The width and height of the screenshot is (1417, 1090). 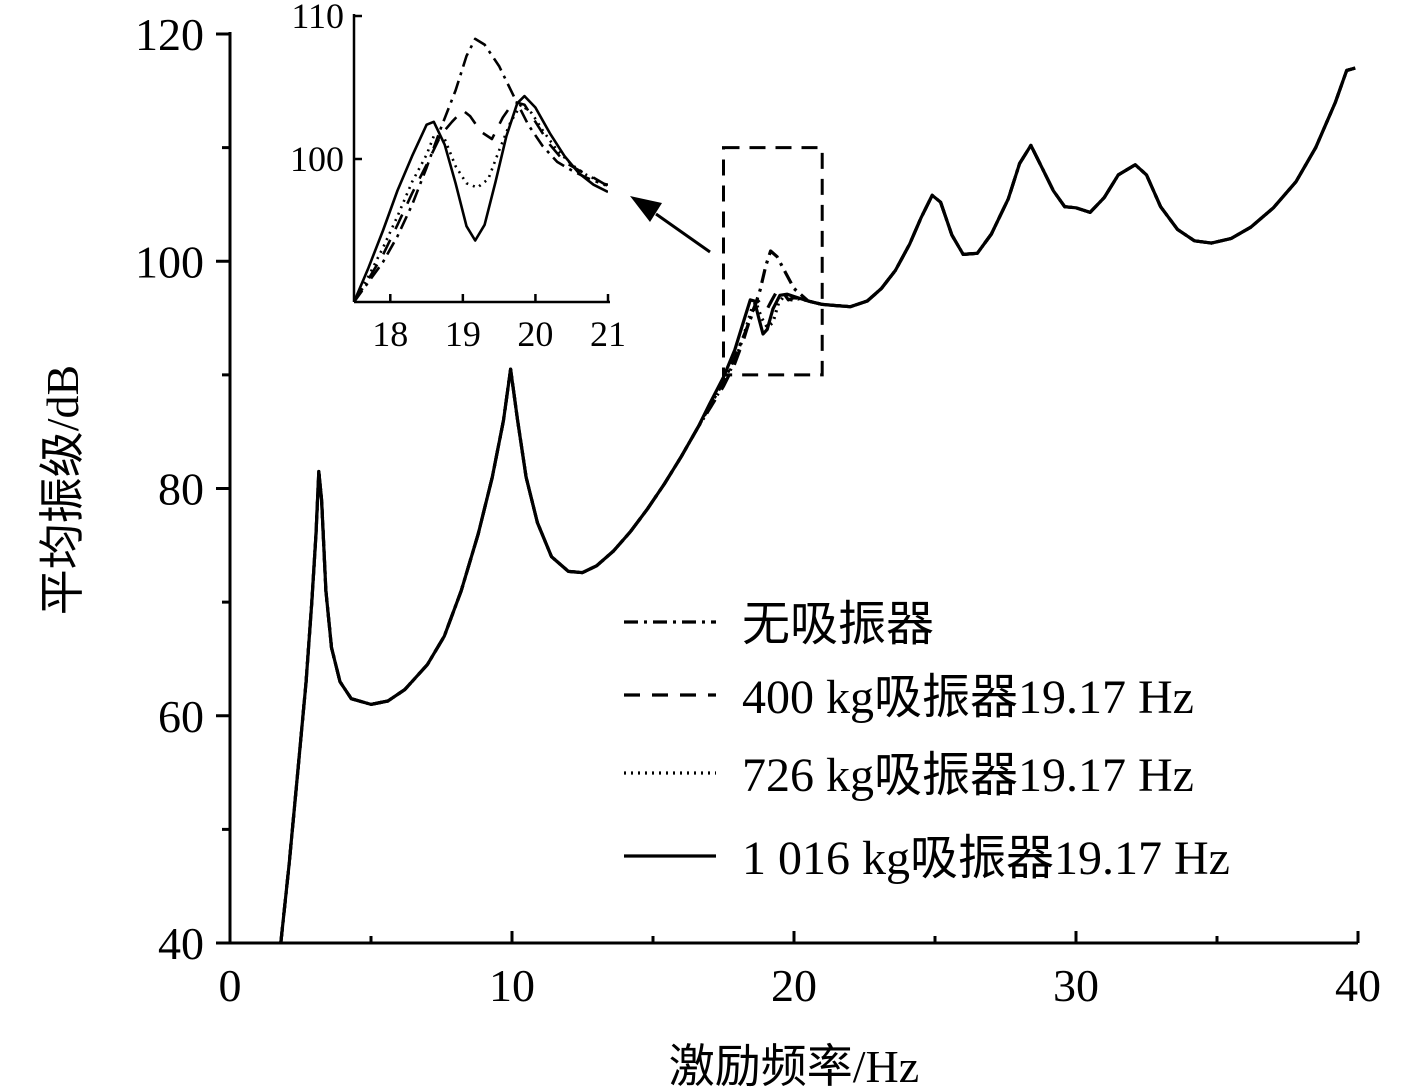 What do you see at coordinates (317, 18) in the screenshot?
I see `inset-y-tick-label: 110` at bounding box center [317, 18].